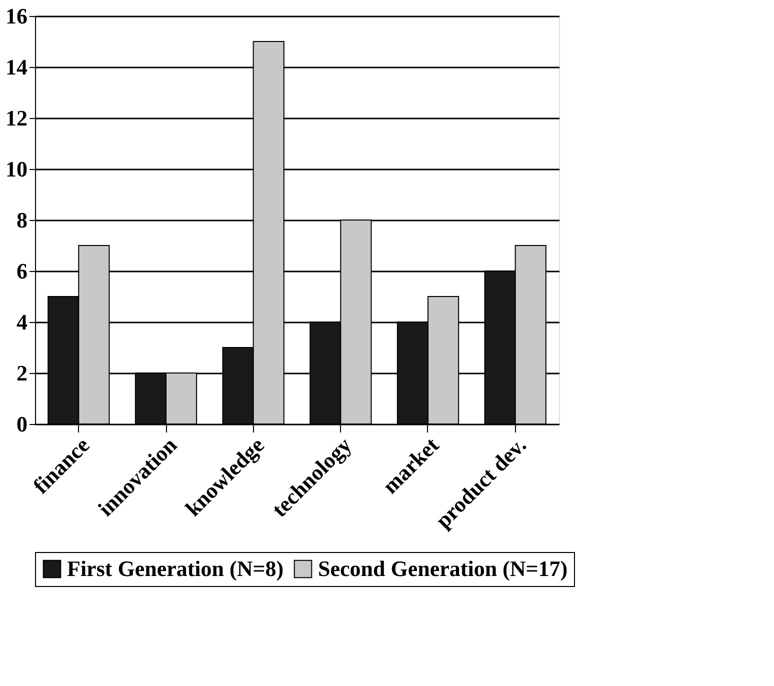 The width and height of the screenshot is (774, 686). I want to click on y-tick-label: 2, so click(22, 373).